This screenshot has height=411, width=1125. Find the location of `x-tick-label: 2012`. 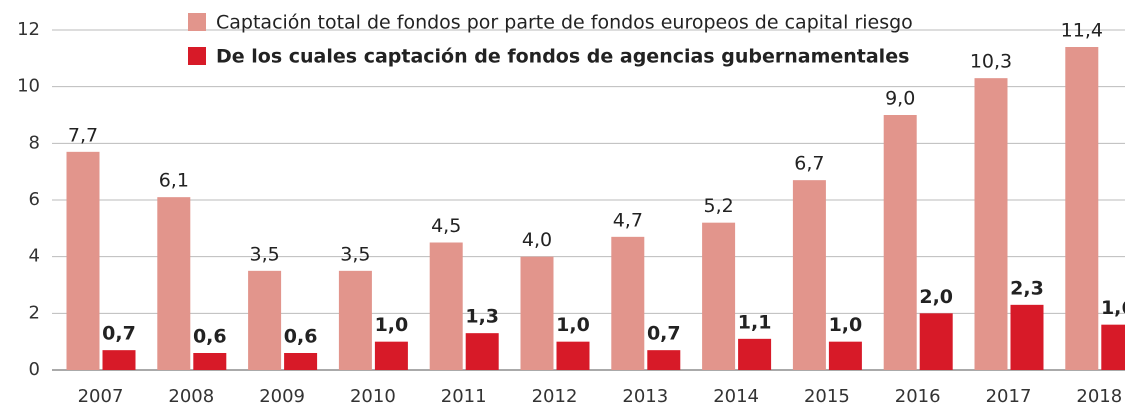

x-tick-label: 2012 is located at coordinates (555, 396).